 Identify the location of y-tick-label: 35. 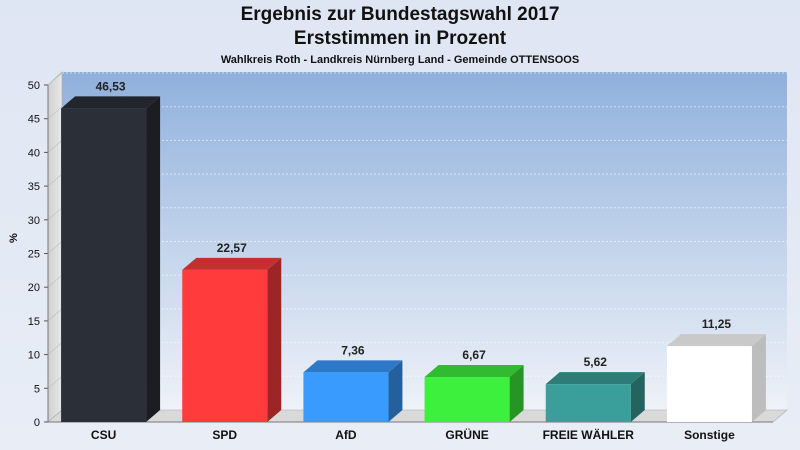
(34, 187).